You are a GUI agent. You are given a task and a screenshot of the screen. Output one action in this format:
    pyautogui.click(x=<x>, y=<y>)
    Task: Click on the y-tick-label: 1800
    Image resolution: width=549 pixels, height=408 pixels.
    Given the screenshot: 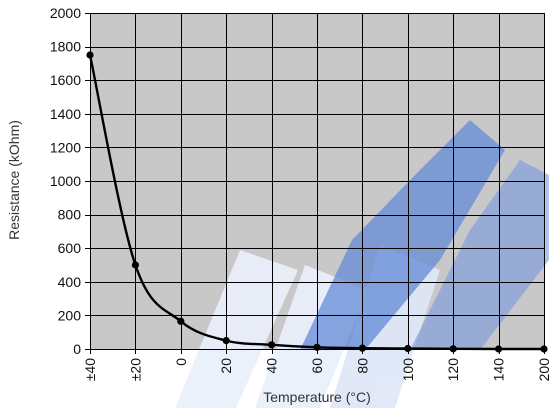 What is the action you would take?
    pyautogui.click(x=65, y=47)
    